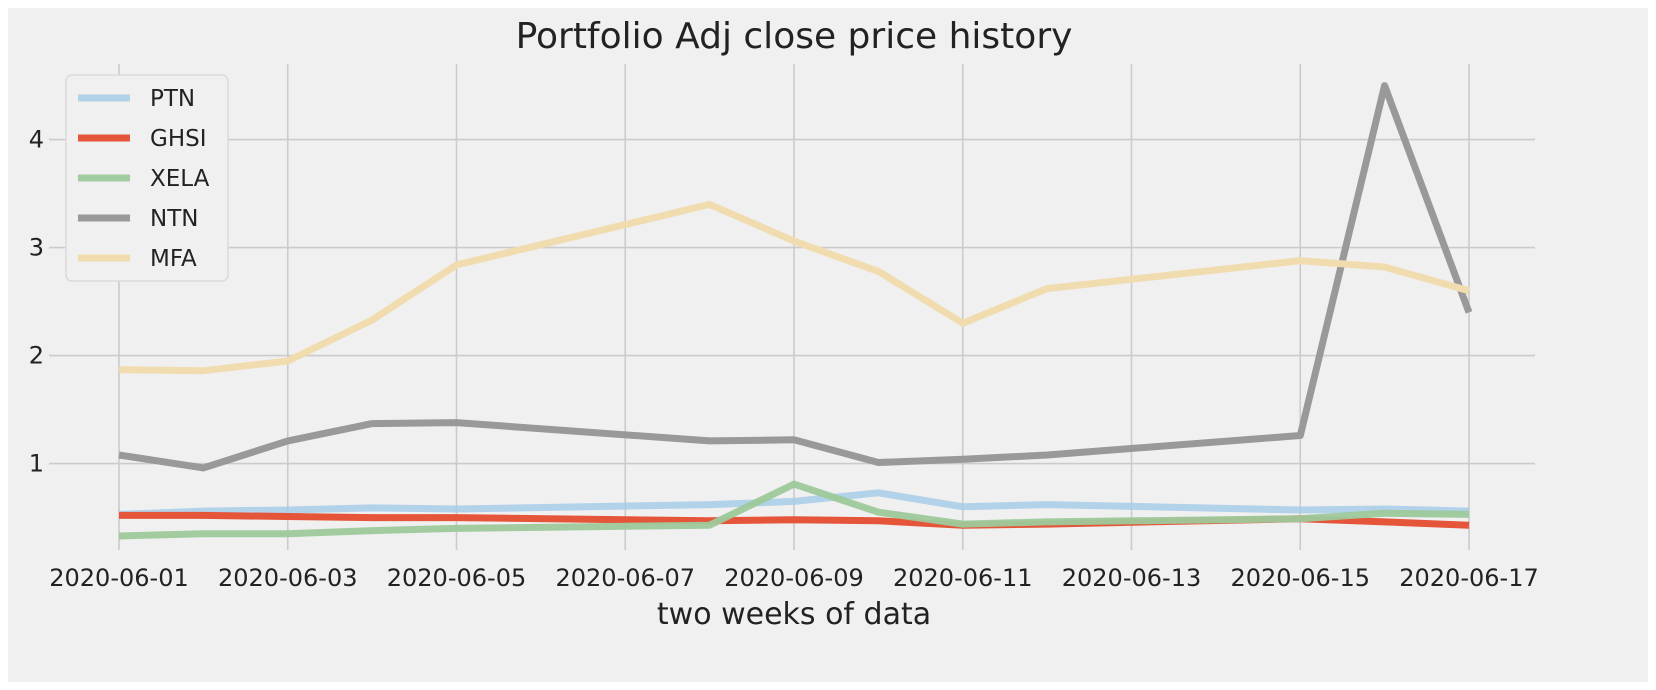 This screenshot has width=1656, height=690. Describe the element at coordinates (794, 614) in the screenshot. I see `x-axis-label: two weeks of data` at that location.